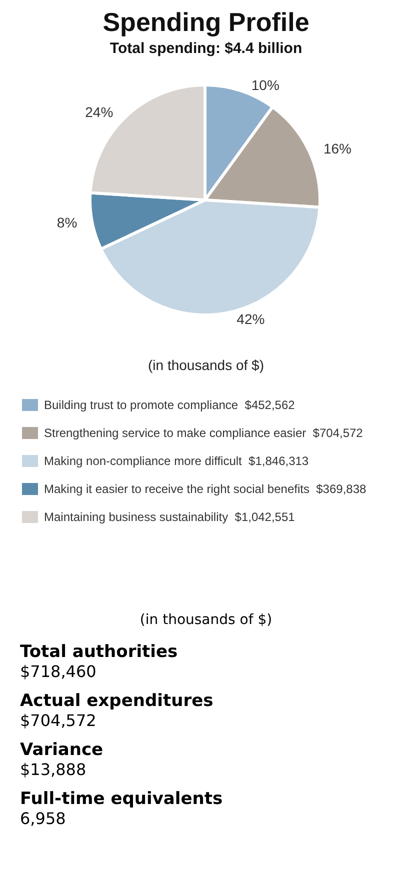 The width and height of the screenshot is (412, 873). I want to click on legend-label: Making non-compliance more difficult $1,846,313, so click(176, 461).